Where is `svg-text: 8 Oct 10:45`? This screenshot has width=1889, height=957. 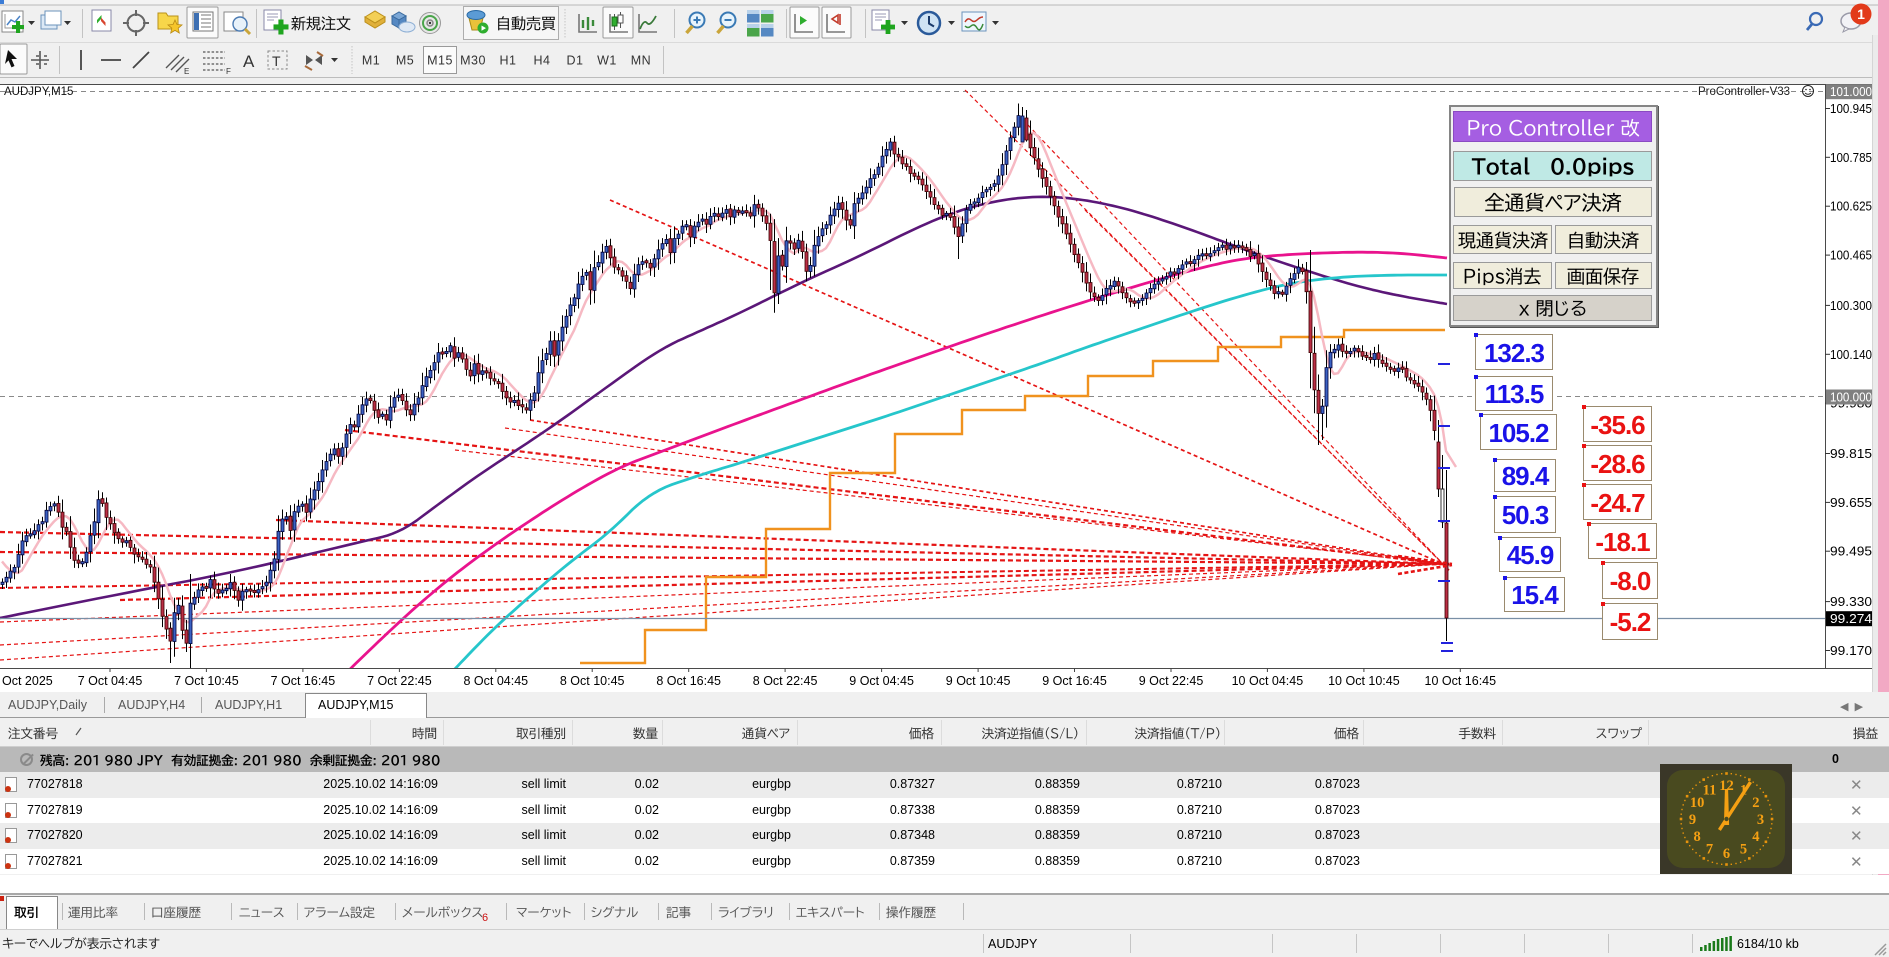 svg-text: 8 Oct 10:45 is located at coordinates (592, 681).